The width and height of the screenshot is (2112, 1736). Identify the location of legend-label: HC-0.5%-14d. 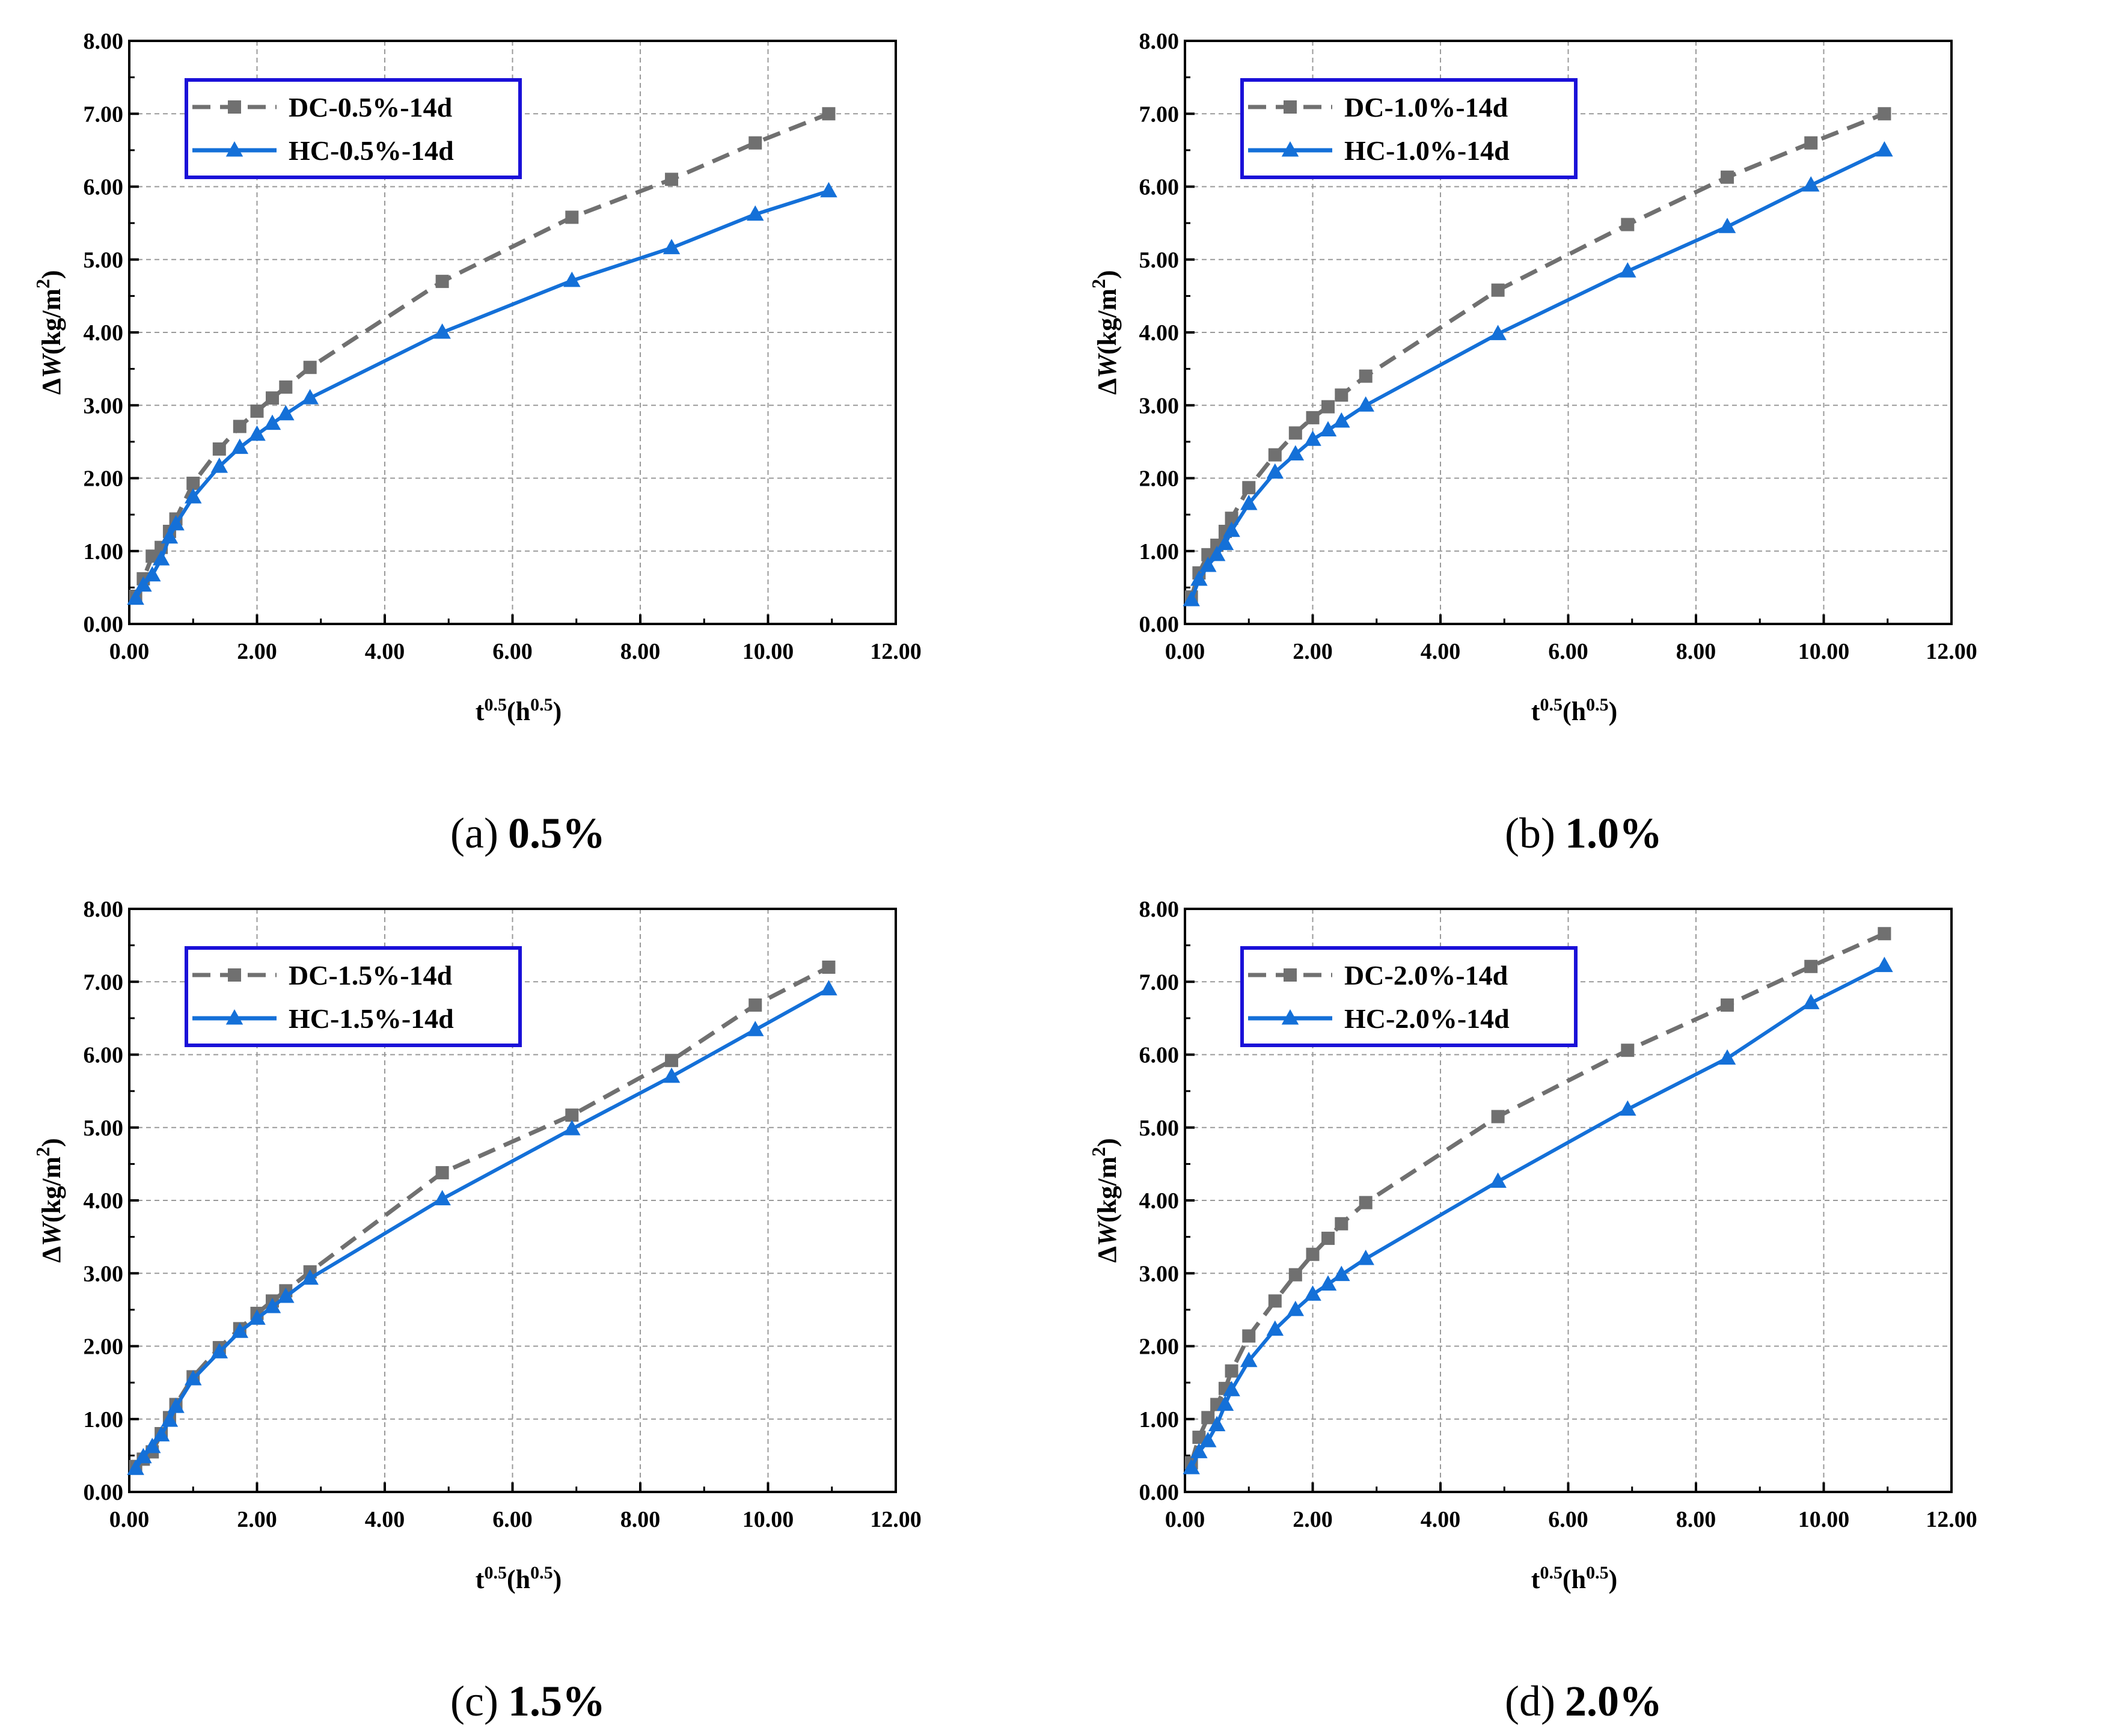
(371, 150).